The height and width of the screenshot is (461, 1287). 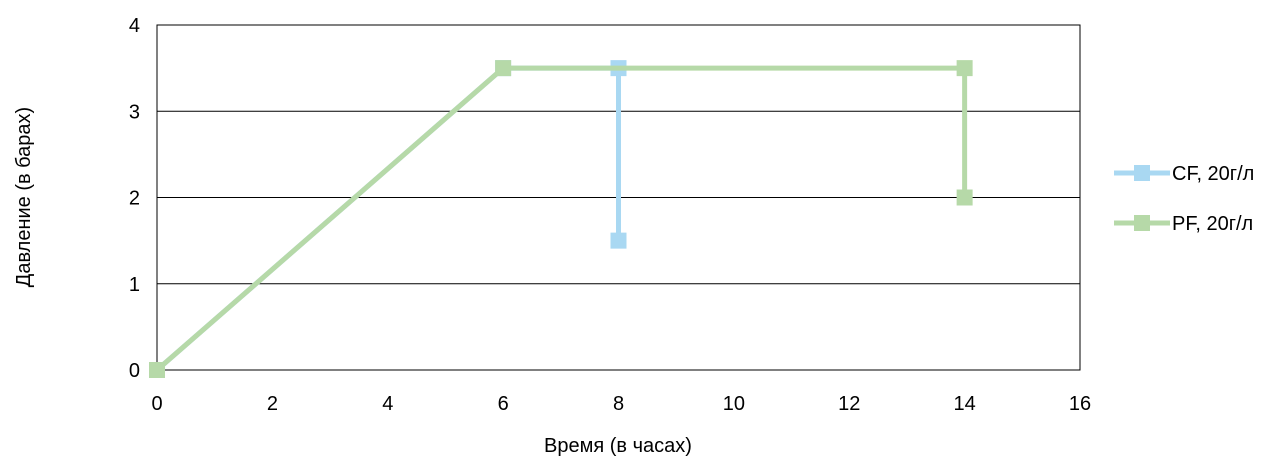 I want to click on y-tick-label: 3, so click(x=134, y=112).